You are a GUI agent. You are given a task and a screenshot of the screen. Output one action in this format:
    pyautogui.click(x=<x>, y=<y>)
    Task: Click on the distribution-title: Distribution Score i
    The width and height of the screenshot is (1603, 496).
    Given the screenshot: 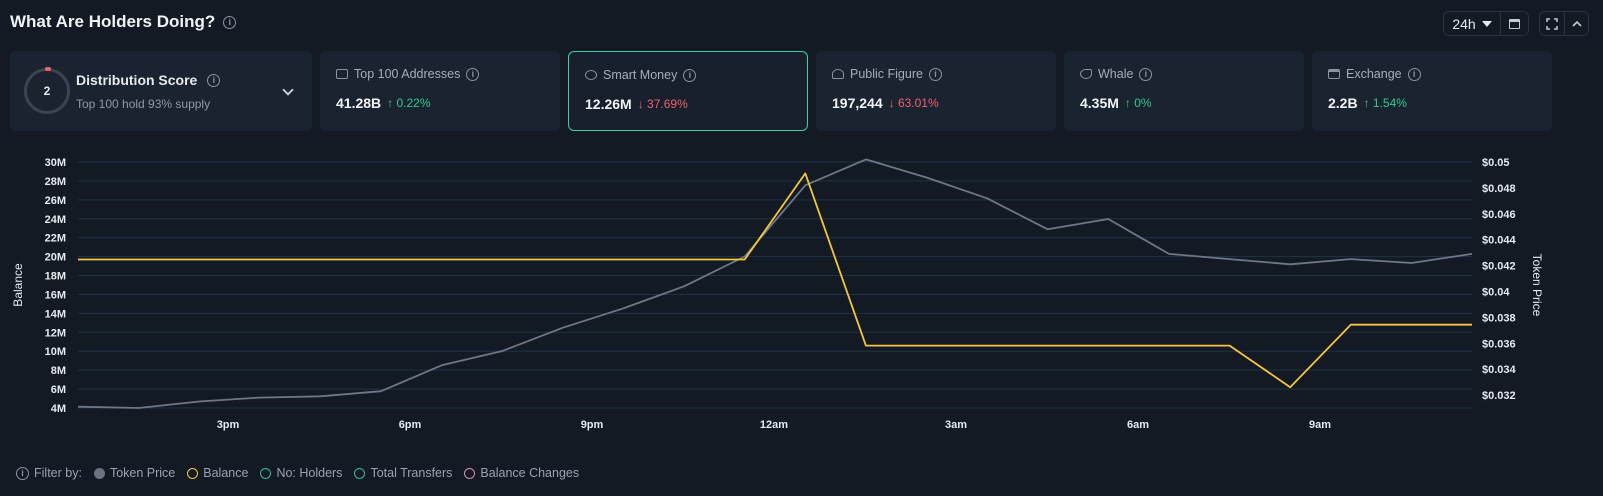 What is the action you would take?
    pyautogui.click(x=148, y=80)
    